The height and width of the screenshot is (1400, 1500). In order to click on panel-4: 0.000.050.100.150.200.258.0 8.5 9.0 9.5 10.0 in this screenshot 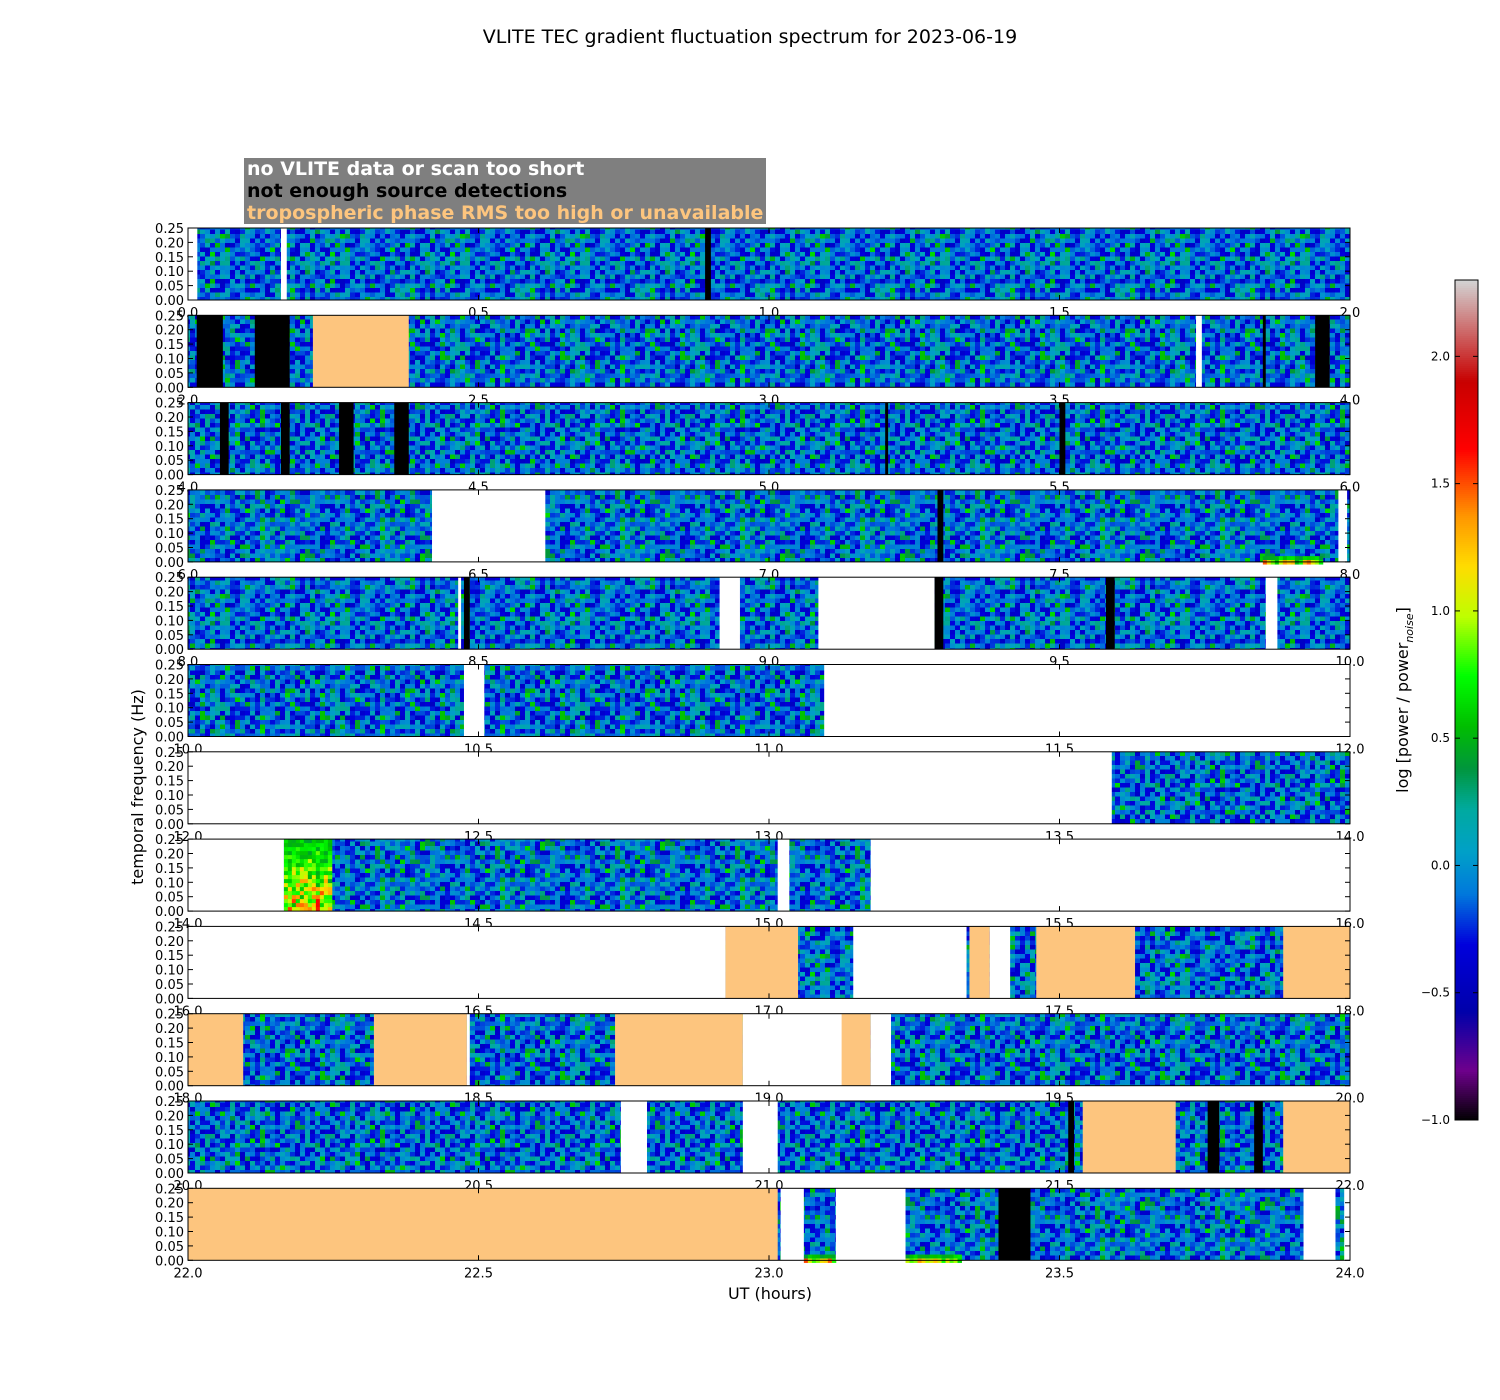, I will do `click(759, 620)`.